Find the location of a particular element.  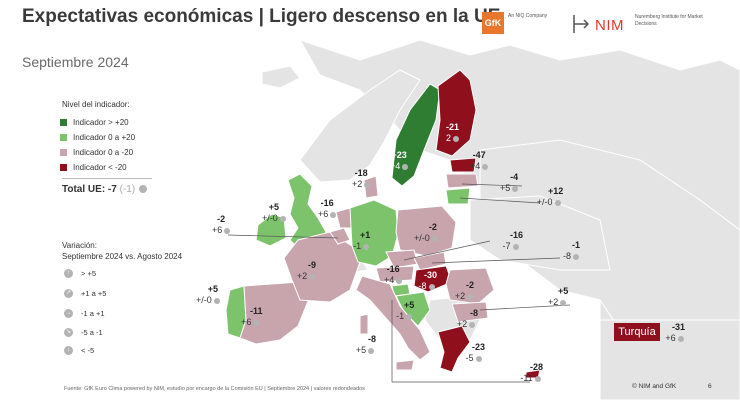

variation-item: ↗ +1 a +5 is located at coordinates (85, 293).